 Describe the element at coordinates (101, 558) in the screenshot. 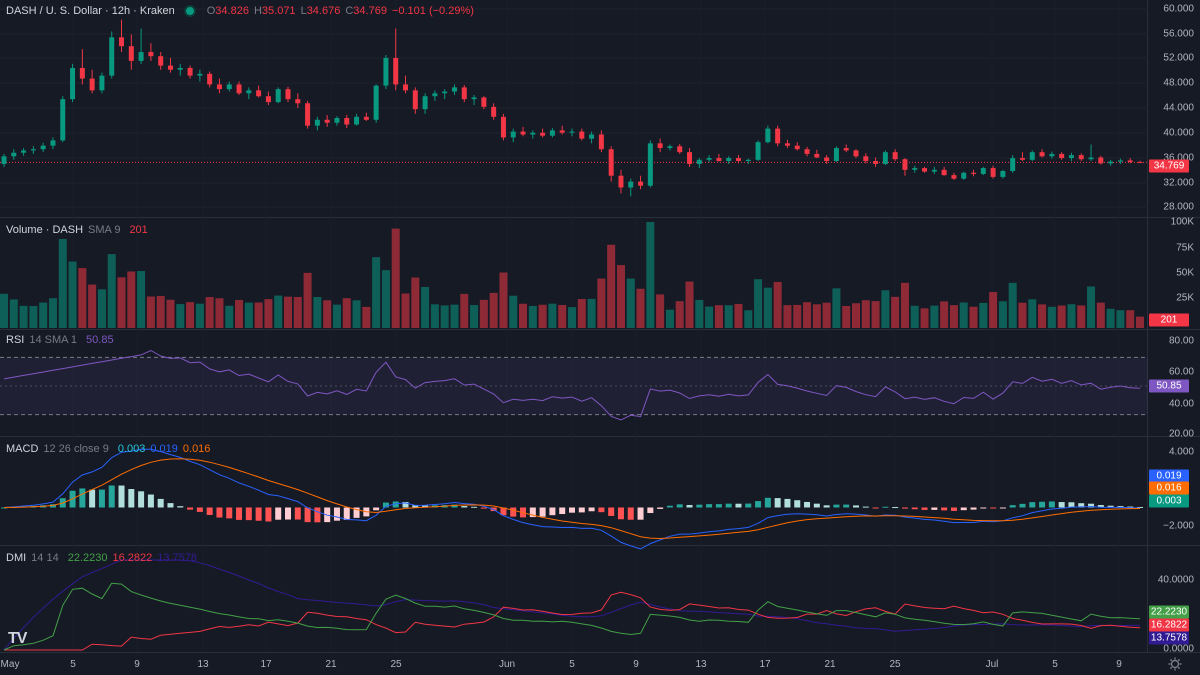

I see `dmi-legend: DMI 14 14 22.2230 16.2822 13.7578` at that location.